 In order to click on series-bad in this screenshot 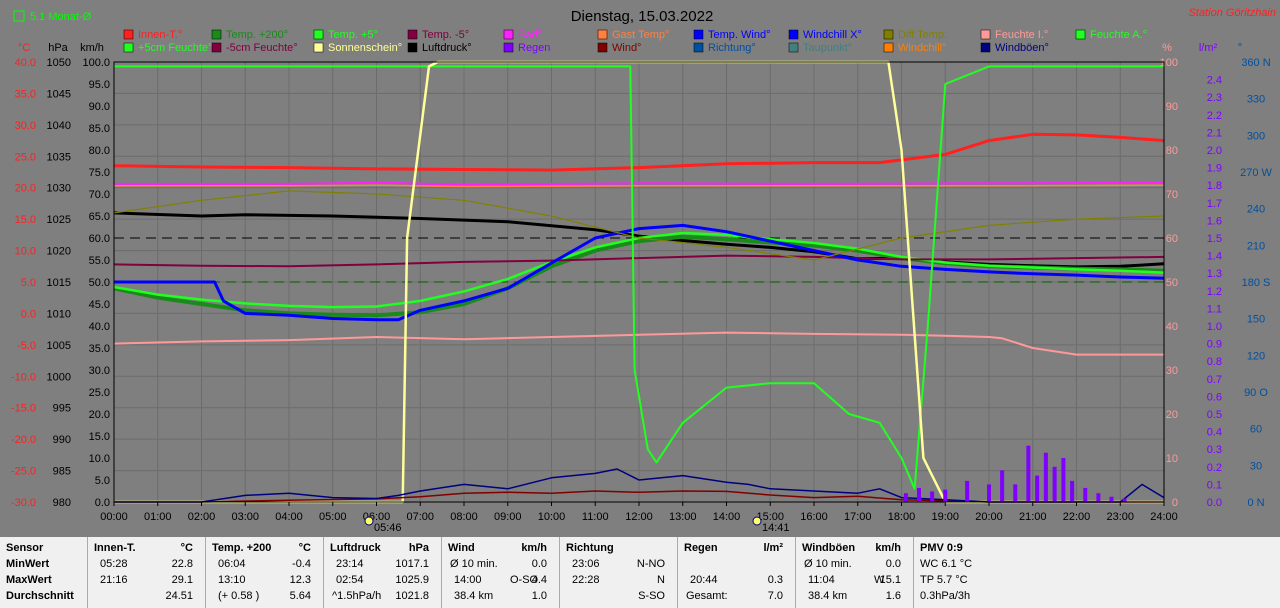, I will do `click(639, 183)`.